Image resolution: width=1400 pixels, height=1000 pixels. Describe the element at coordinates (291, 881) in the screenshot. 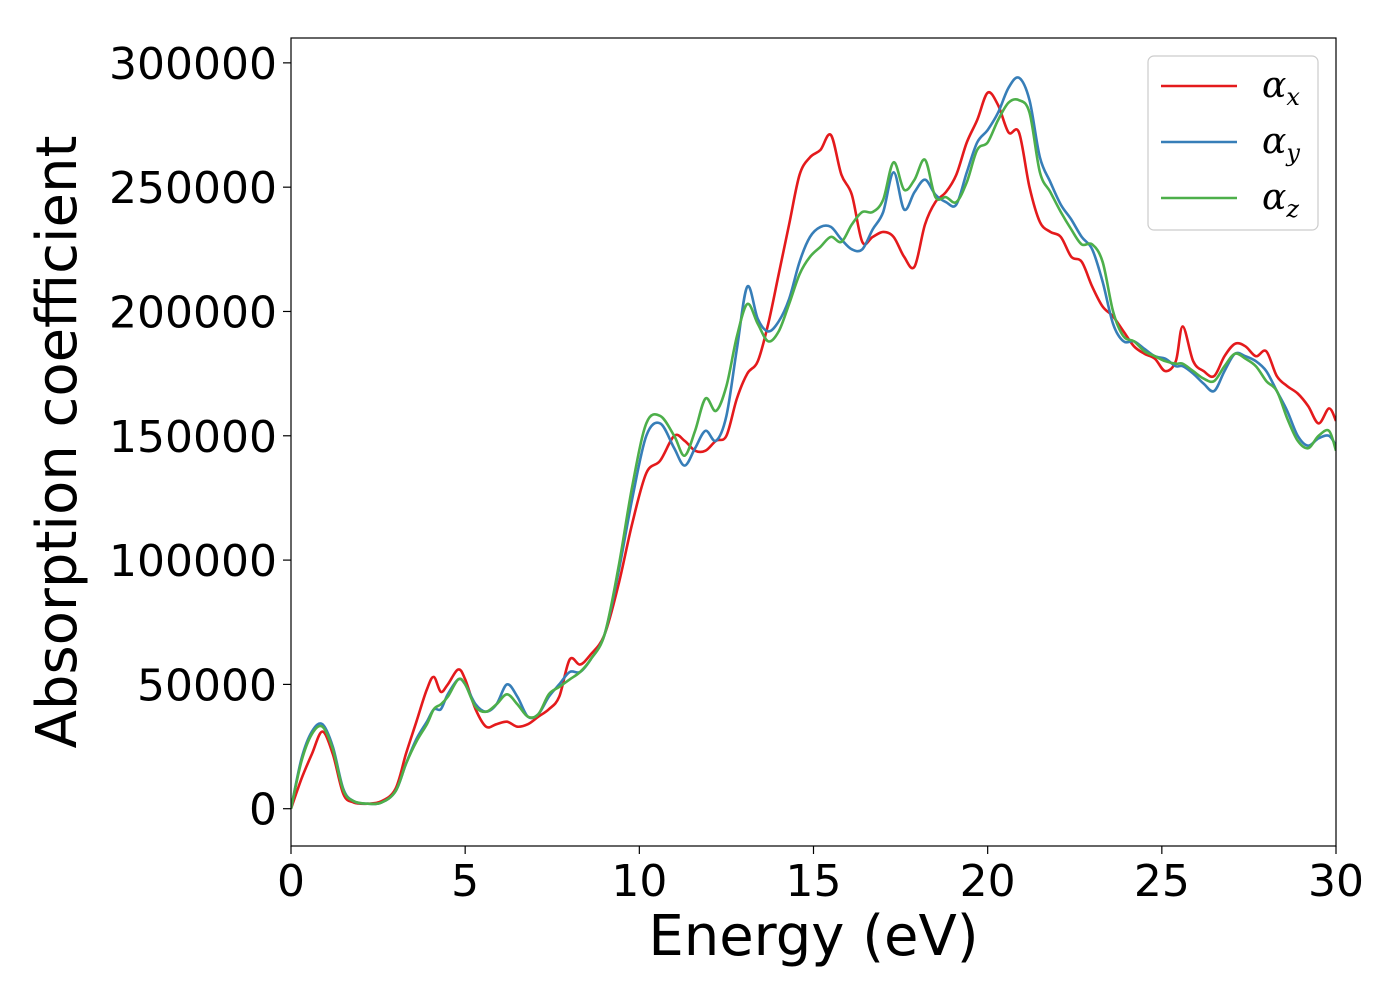

I see `x-tick-label: 0` at that location.